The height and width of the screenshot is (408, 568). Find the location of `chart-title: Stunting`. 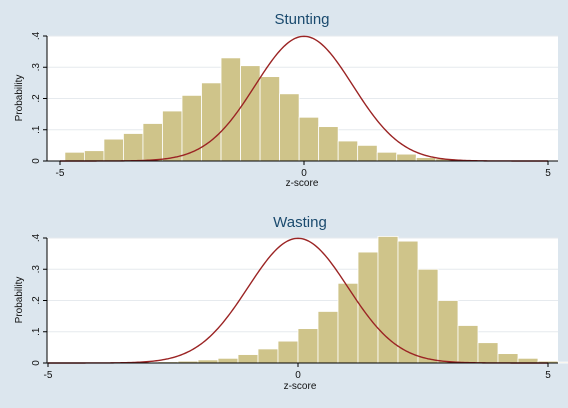

chart-title: Stunting is located at coordinates (301, 19).